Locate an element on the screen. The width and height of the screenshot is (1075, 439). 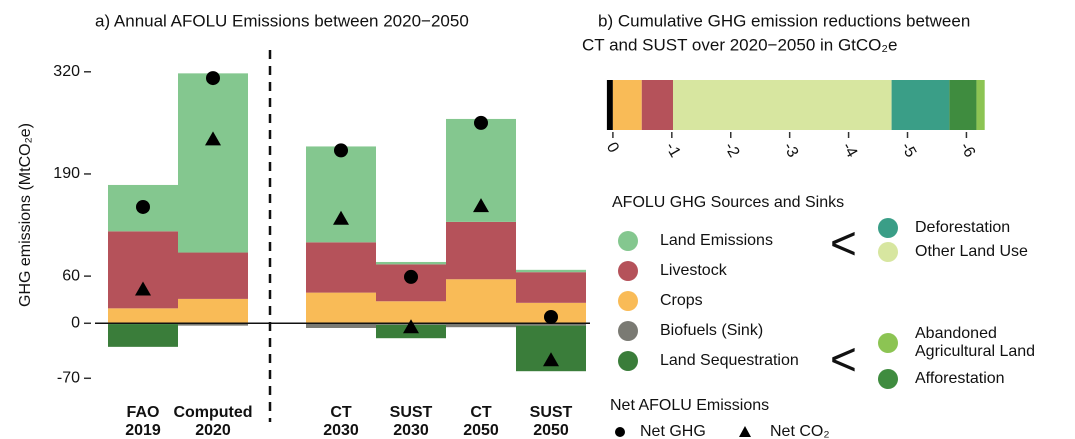
legend-label: Abandoned Agricultural Land is located at coordinates (975, 342).